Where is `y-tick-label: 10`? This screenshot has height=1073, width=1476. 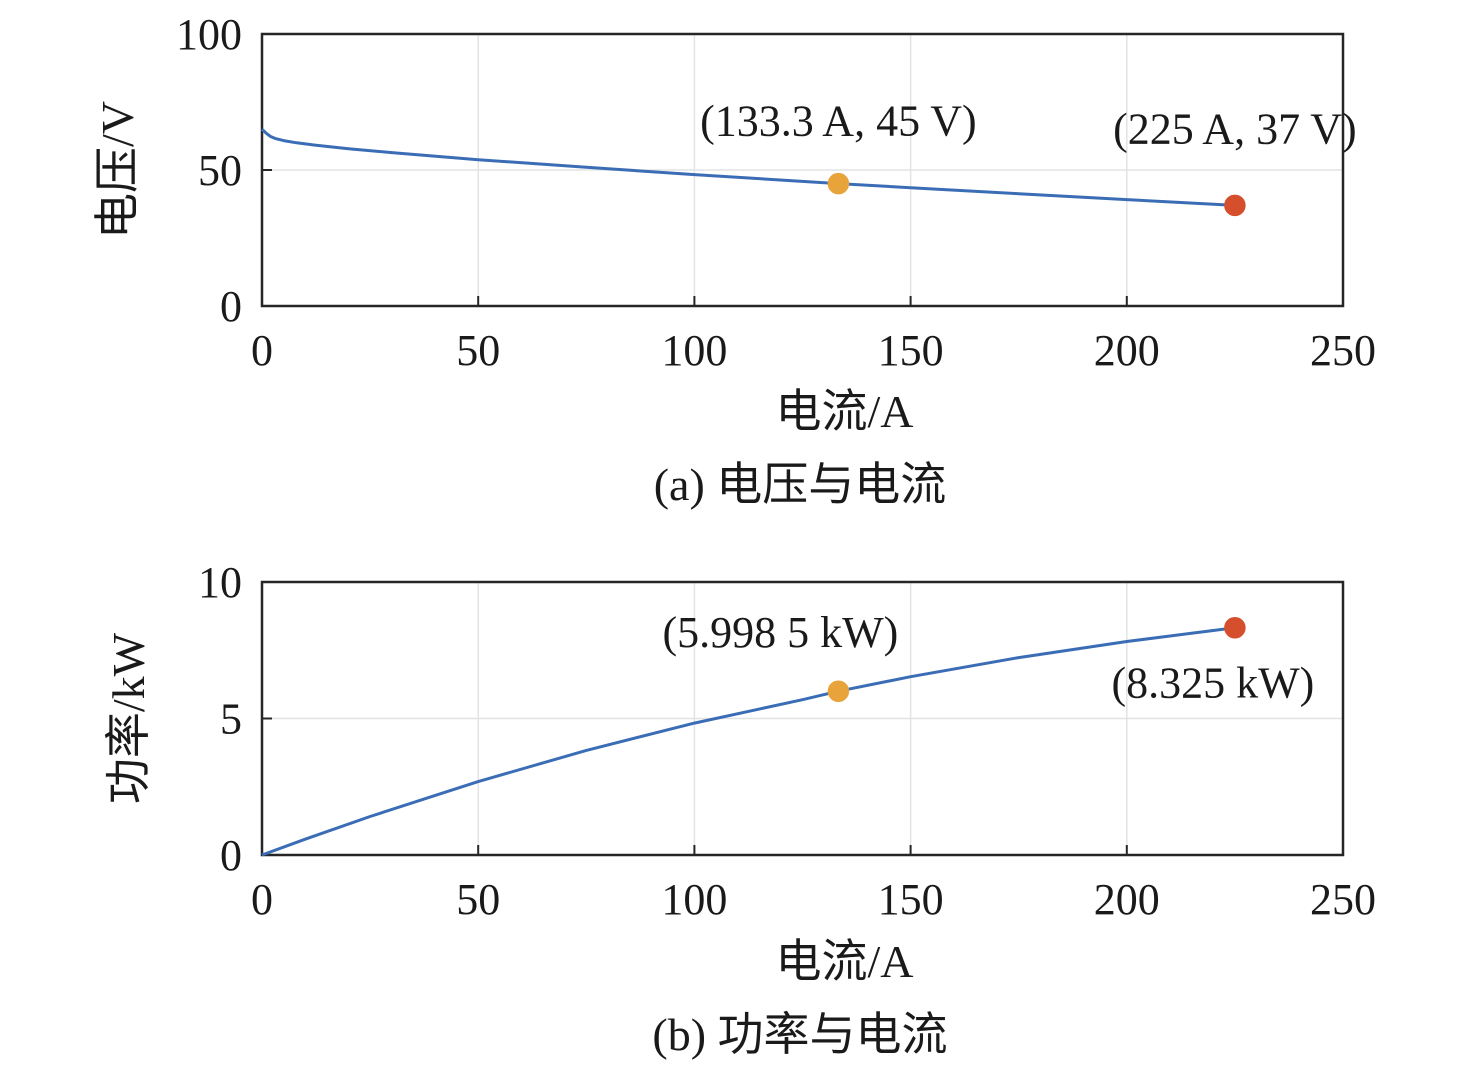
y-tick-label: 10 is located at coordinates (220, 582).